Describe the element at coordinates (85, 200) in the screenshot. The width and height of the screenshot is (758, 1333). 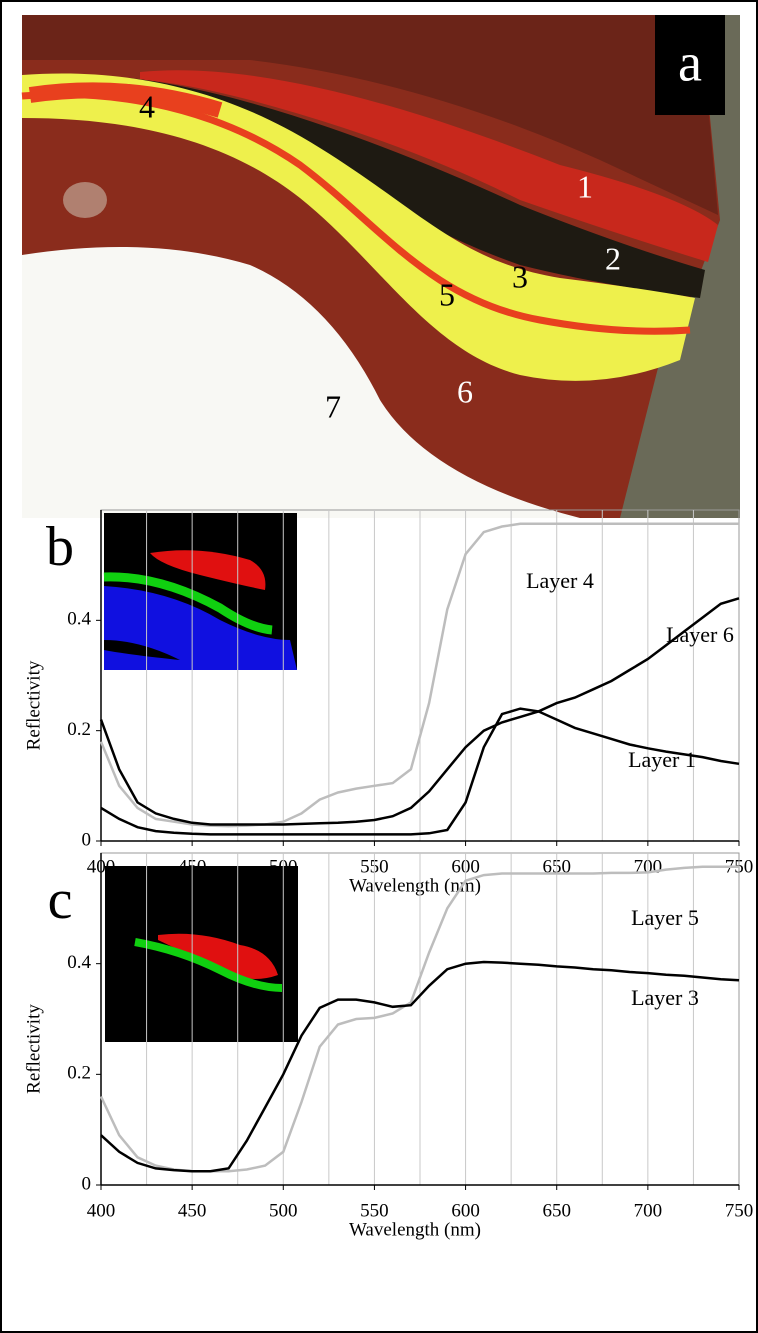
I see `spot` at that location.